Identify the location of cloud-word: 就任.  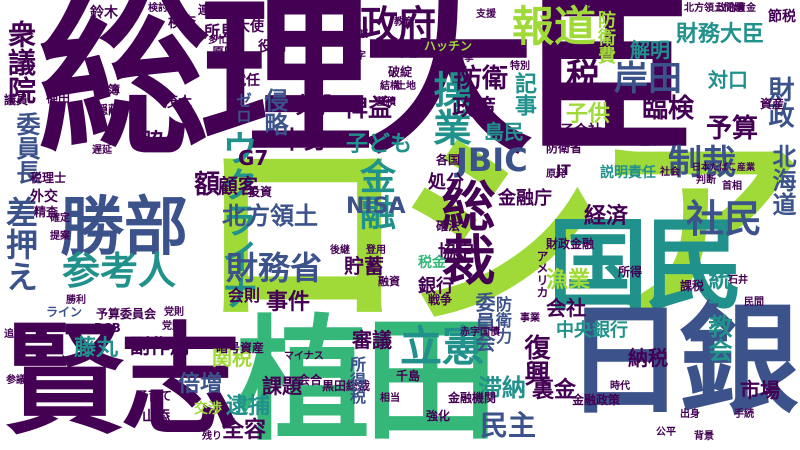
(246, 81).